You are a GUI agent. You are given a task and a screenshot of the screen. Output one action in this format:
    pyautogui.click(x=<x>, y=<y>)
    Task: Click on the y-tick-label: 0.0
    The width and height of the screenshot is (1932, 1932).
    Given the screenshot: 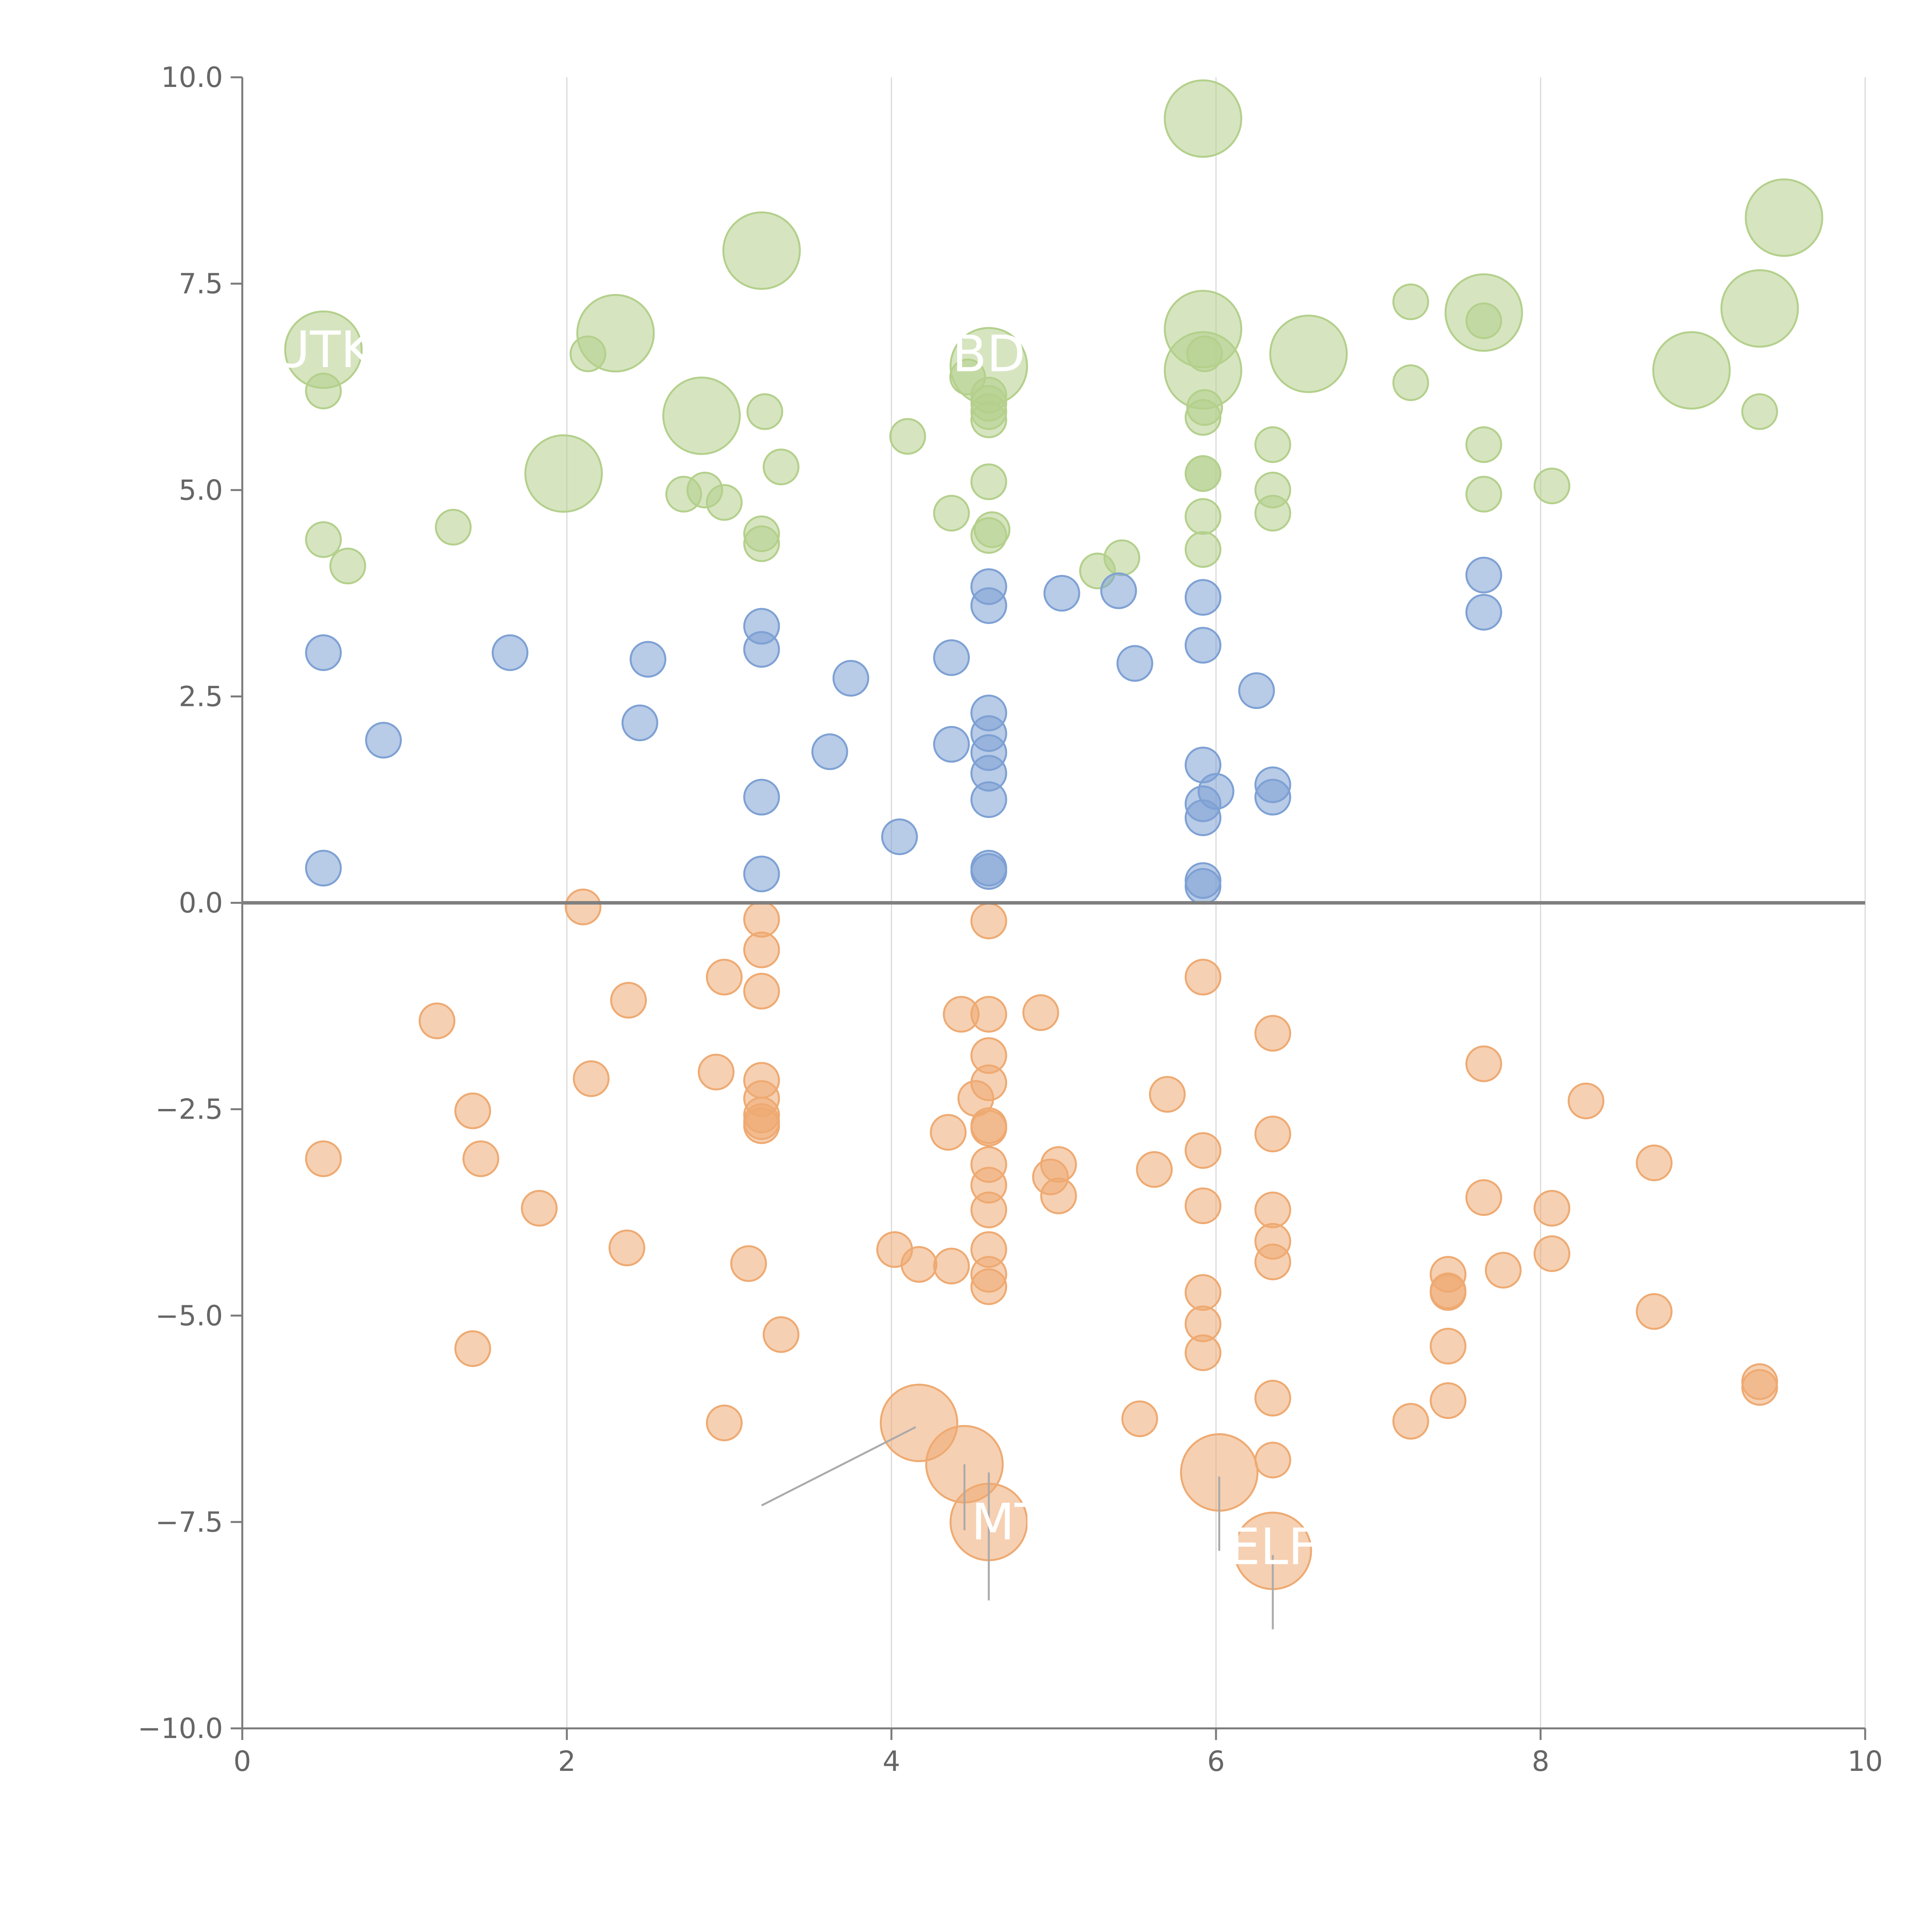 What is the action you would take?
    pyautogui.click(x=201, y=903)
    